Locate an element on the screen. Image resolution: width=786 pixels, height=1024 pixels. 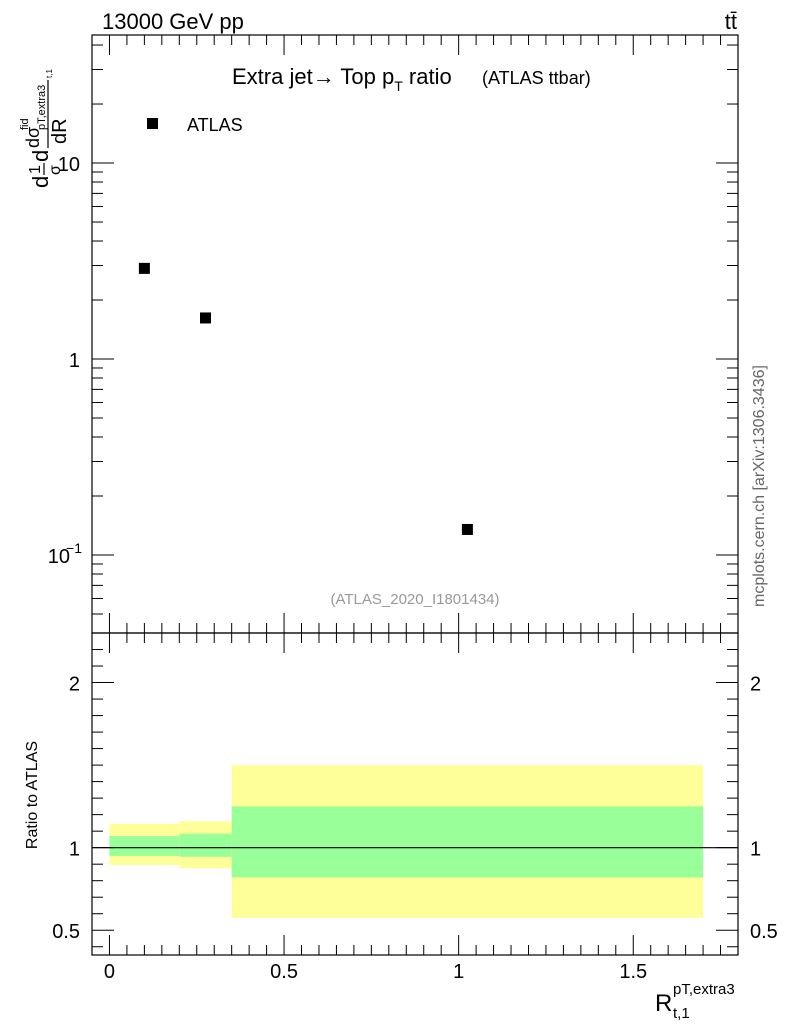
energy-label: 13000 GeV pp is located at coordinates (173, 21).